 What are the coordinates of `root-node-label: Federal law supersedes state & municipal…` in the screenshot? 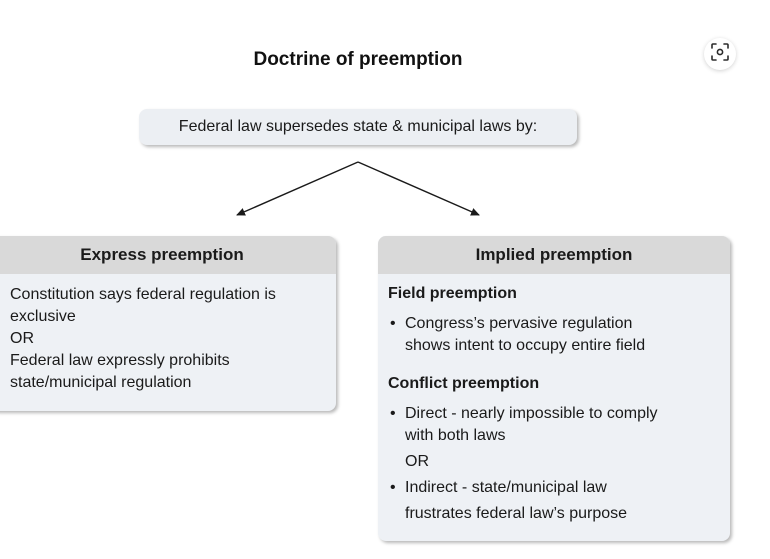 It's located at (358, 126).